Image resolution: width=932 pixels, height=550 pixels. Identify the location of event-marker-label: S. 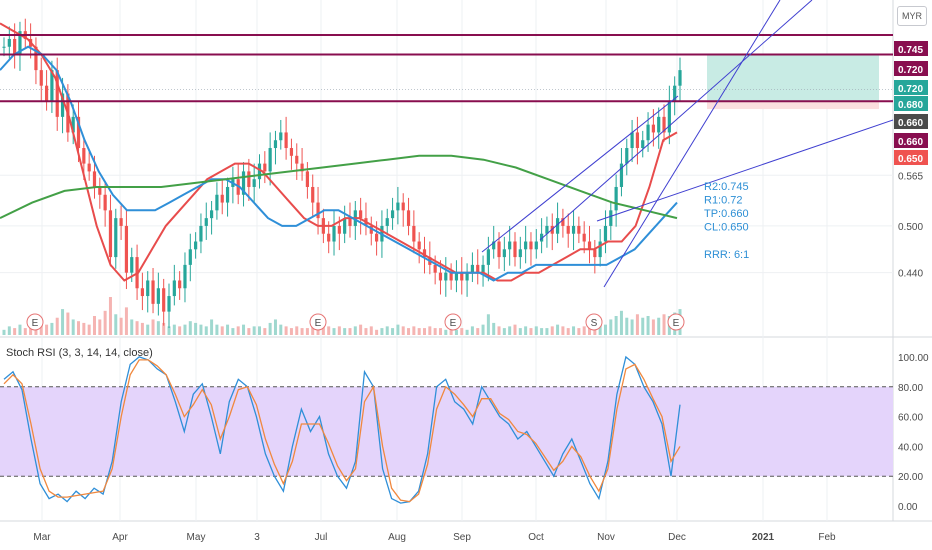
(594, 323).